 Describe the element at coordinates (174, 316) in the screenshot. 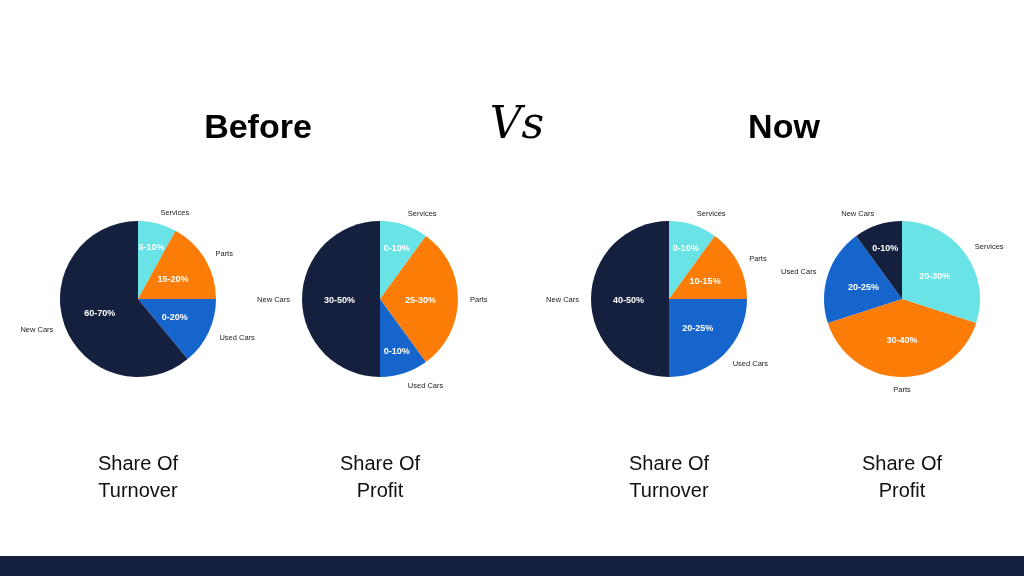

I see `text: 0-20%` at that location.